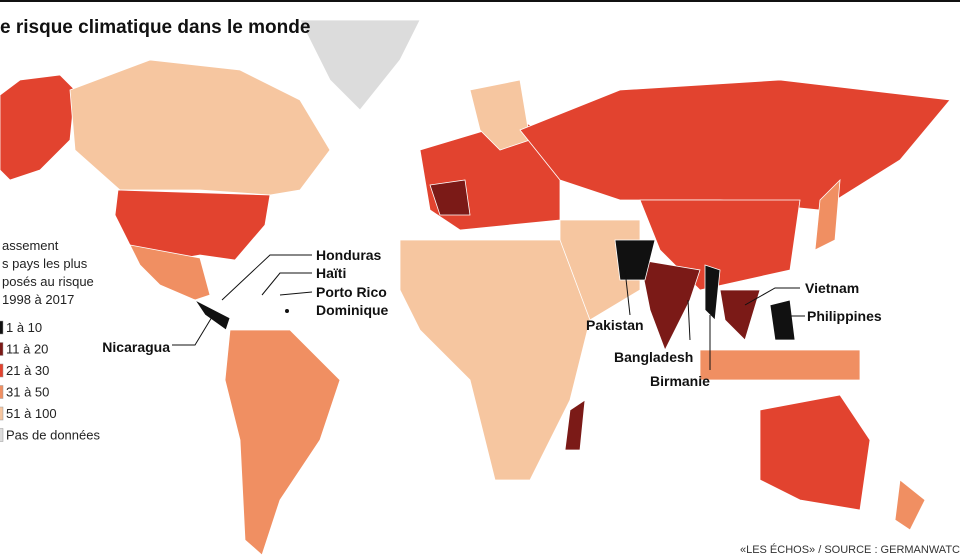 The height and width of the screenshot is (557, 960). Describe the element at coordinates (653, 357) in the screenshot. I see `country-label: Bangladesh` at that location.